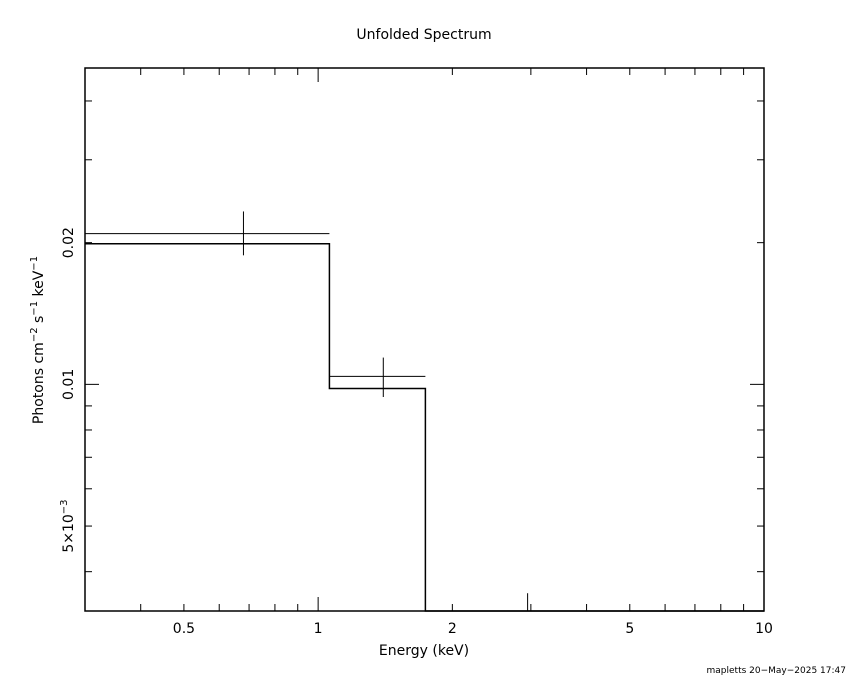  Describe the element at coordinates (629, 629) in the screenshot. I see `x-tick-label: 5` at that location.